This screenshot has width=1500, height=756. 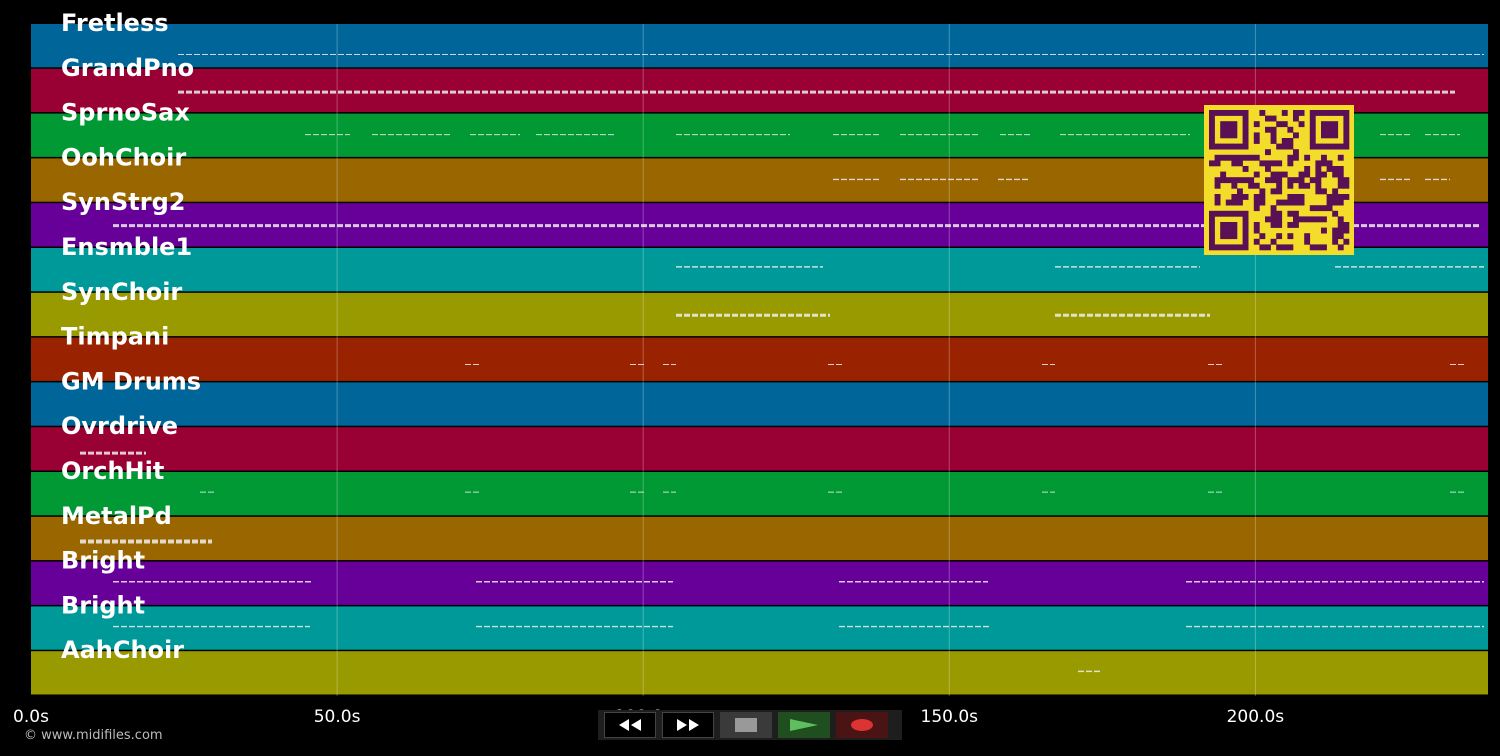 I want to click on rewind-button, so click(x=630, y=725).